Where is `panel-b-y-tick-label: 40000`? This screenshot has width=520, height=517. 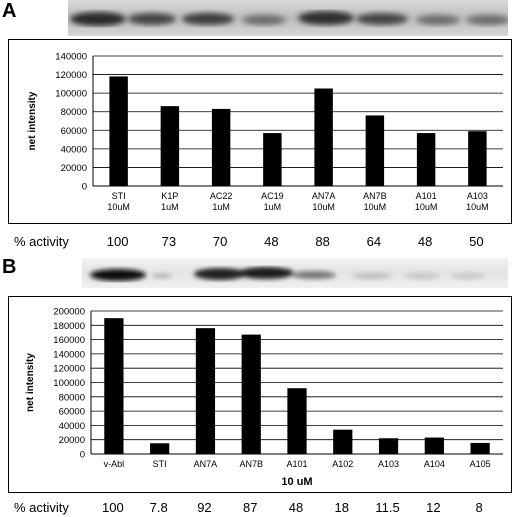 panel-b-y-tick-label: 40000 is located at coordinates (72, 426).